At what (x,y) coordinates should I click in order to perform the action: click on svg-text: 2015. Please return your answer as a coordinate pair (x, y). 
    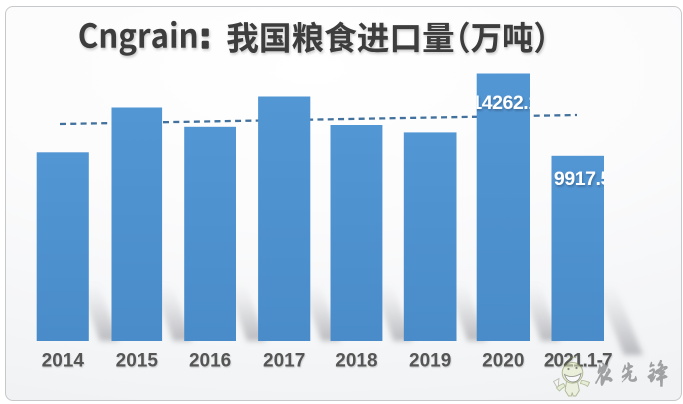
    Looking at the image, I should click on (137, 361).